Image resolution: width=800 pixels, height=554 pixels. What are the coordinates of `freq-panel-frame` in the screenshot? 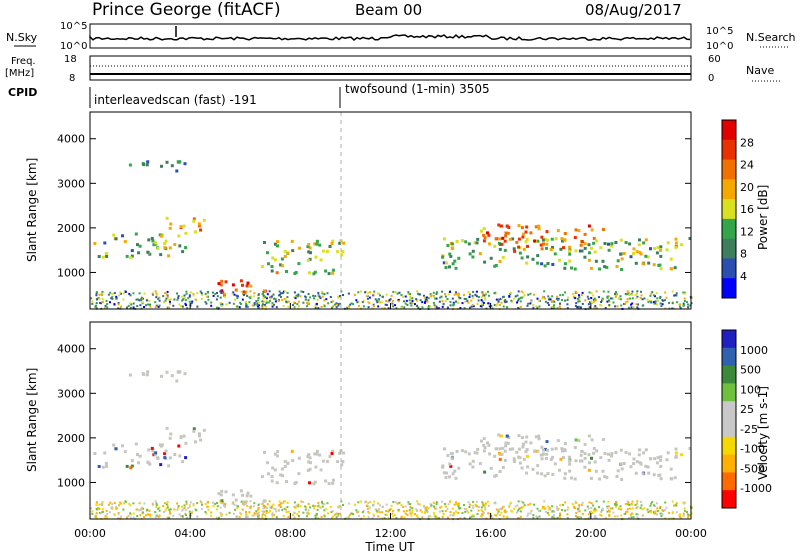 It's located at (390, 68).